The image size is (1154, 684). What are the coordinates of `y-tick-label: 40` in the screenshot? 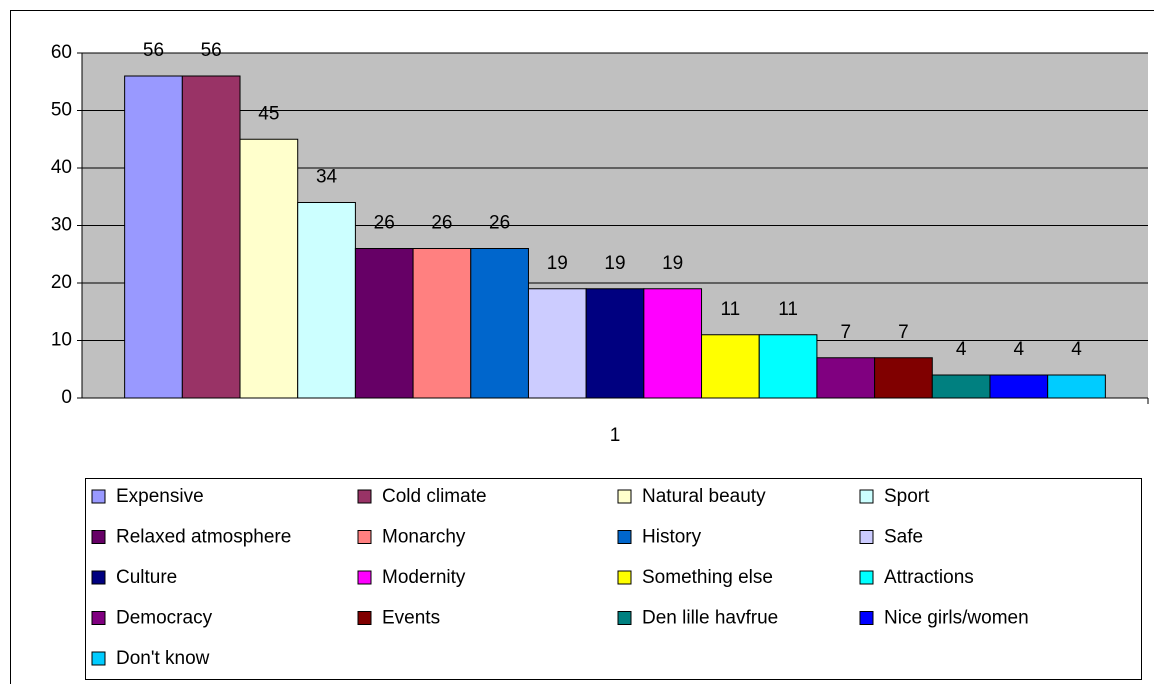 It's located at (61, 167).